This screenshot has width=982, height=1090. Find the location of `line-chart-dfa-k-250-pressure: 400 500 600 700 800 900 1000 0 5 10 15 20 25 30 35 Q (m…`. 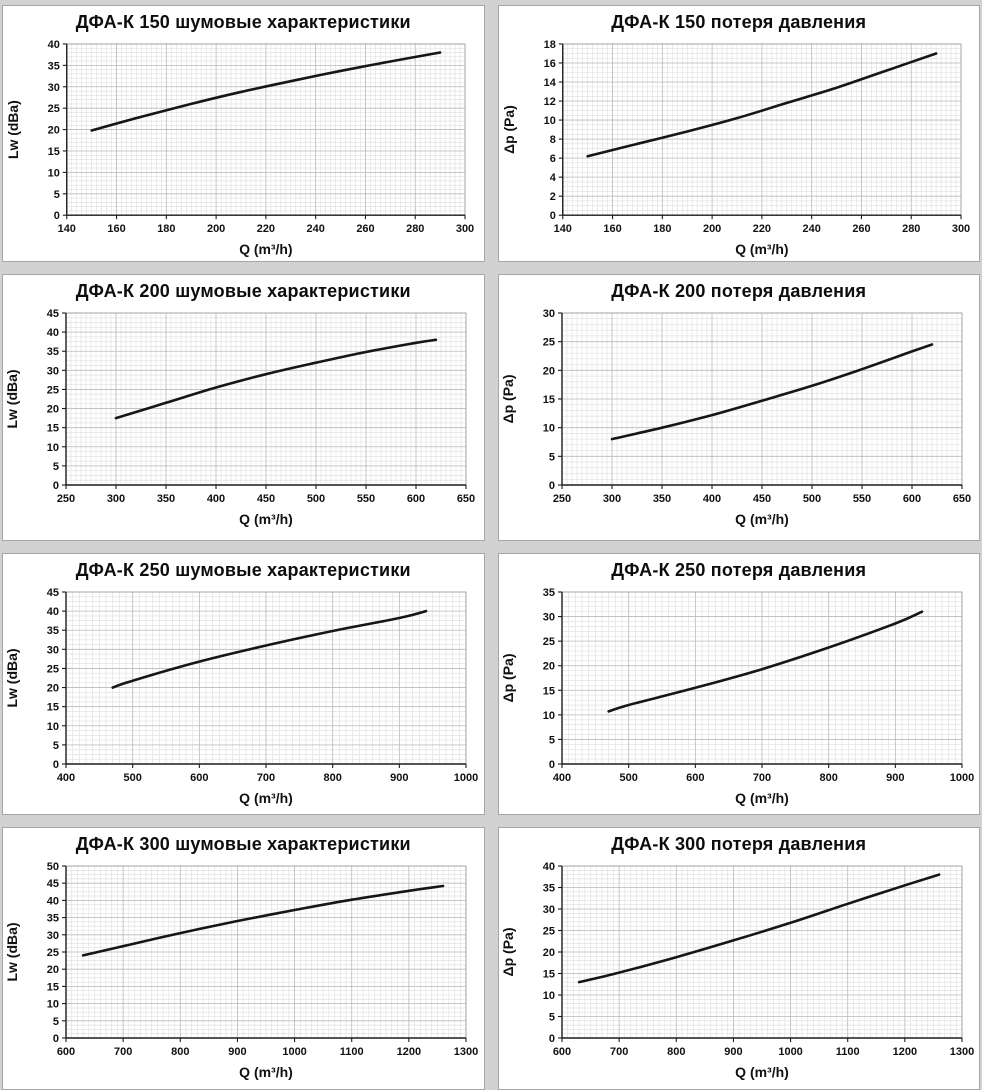

line-chart-dfa-k-250-pressure: 400 500 600 700 800 900 1000 0 5 10 15 20 25 30 35 Q (m… is located at coordinates (737, 696).